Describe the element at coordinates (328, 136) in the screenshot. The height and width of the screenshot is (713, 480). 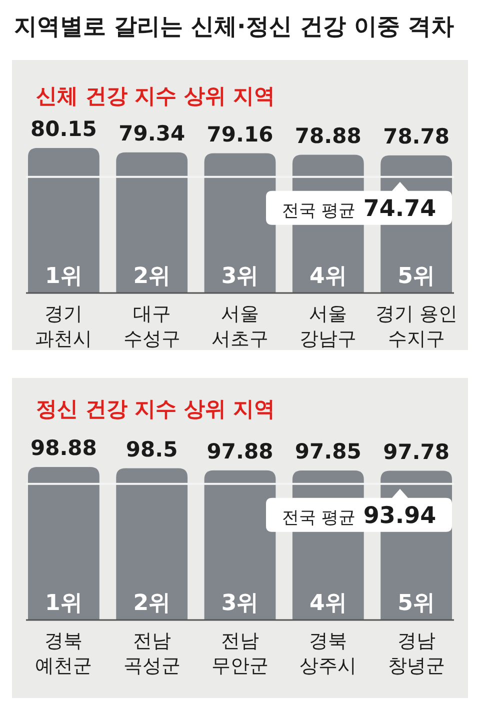
I see `data-label: 78.88` at that location.